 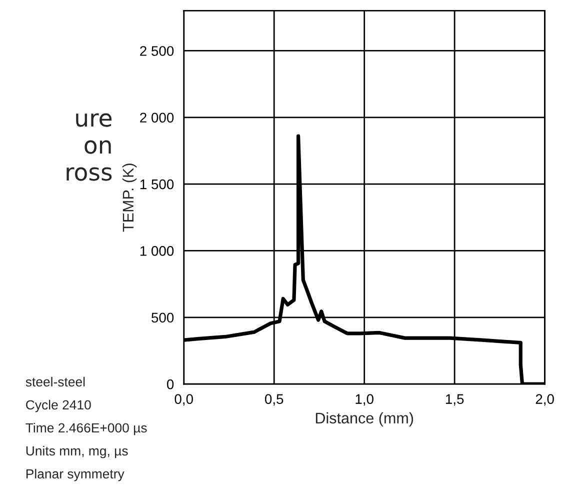 What do you see at coordinates (163, 317) in the screenshot?
I see `y-tick-label: 500` at bounding box center [163, 317].